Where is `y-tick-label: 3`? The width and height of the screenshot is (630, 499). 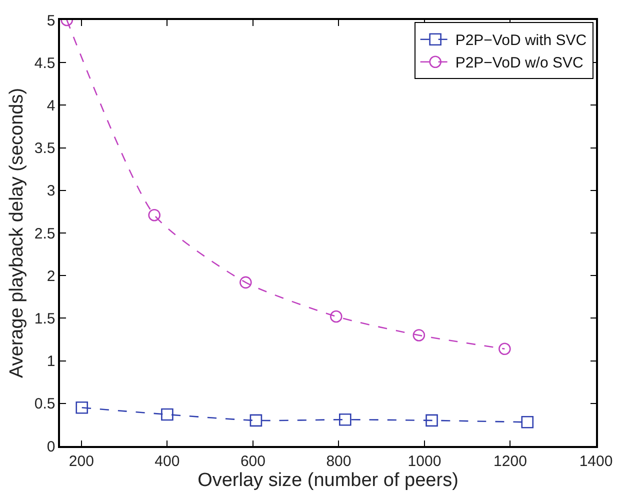
y-tick-label: 3 is located at coordinates (51, 191).